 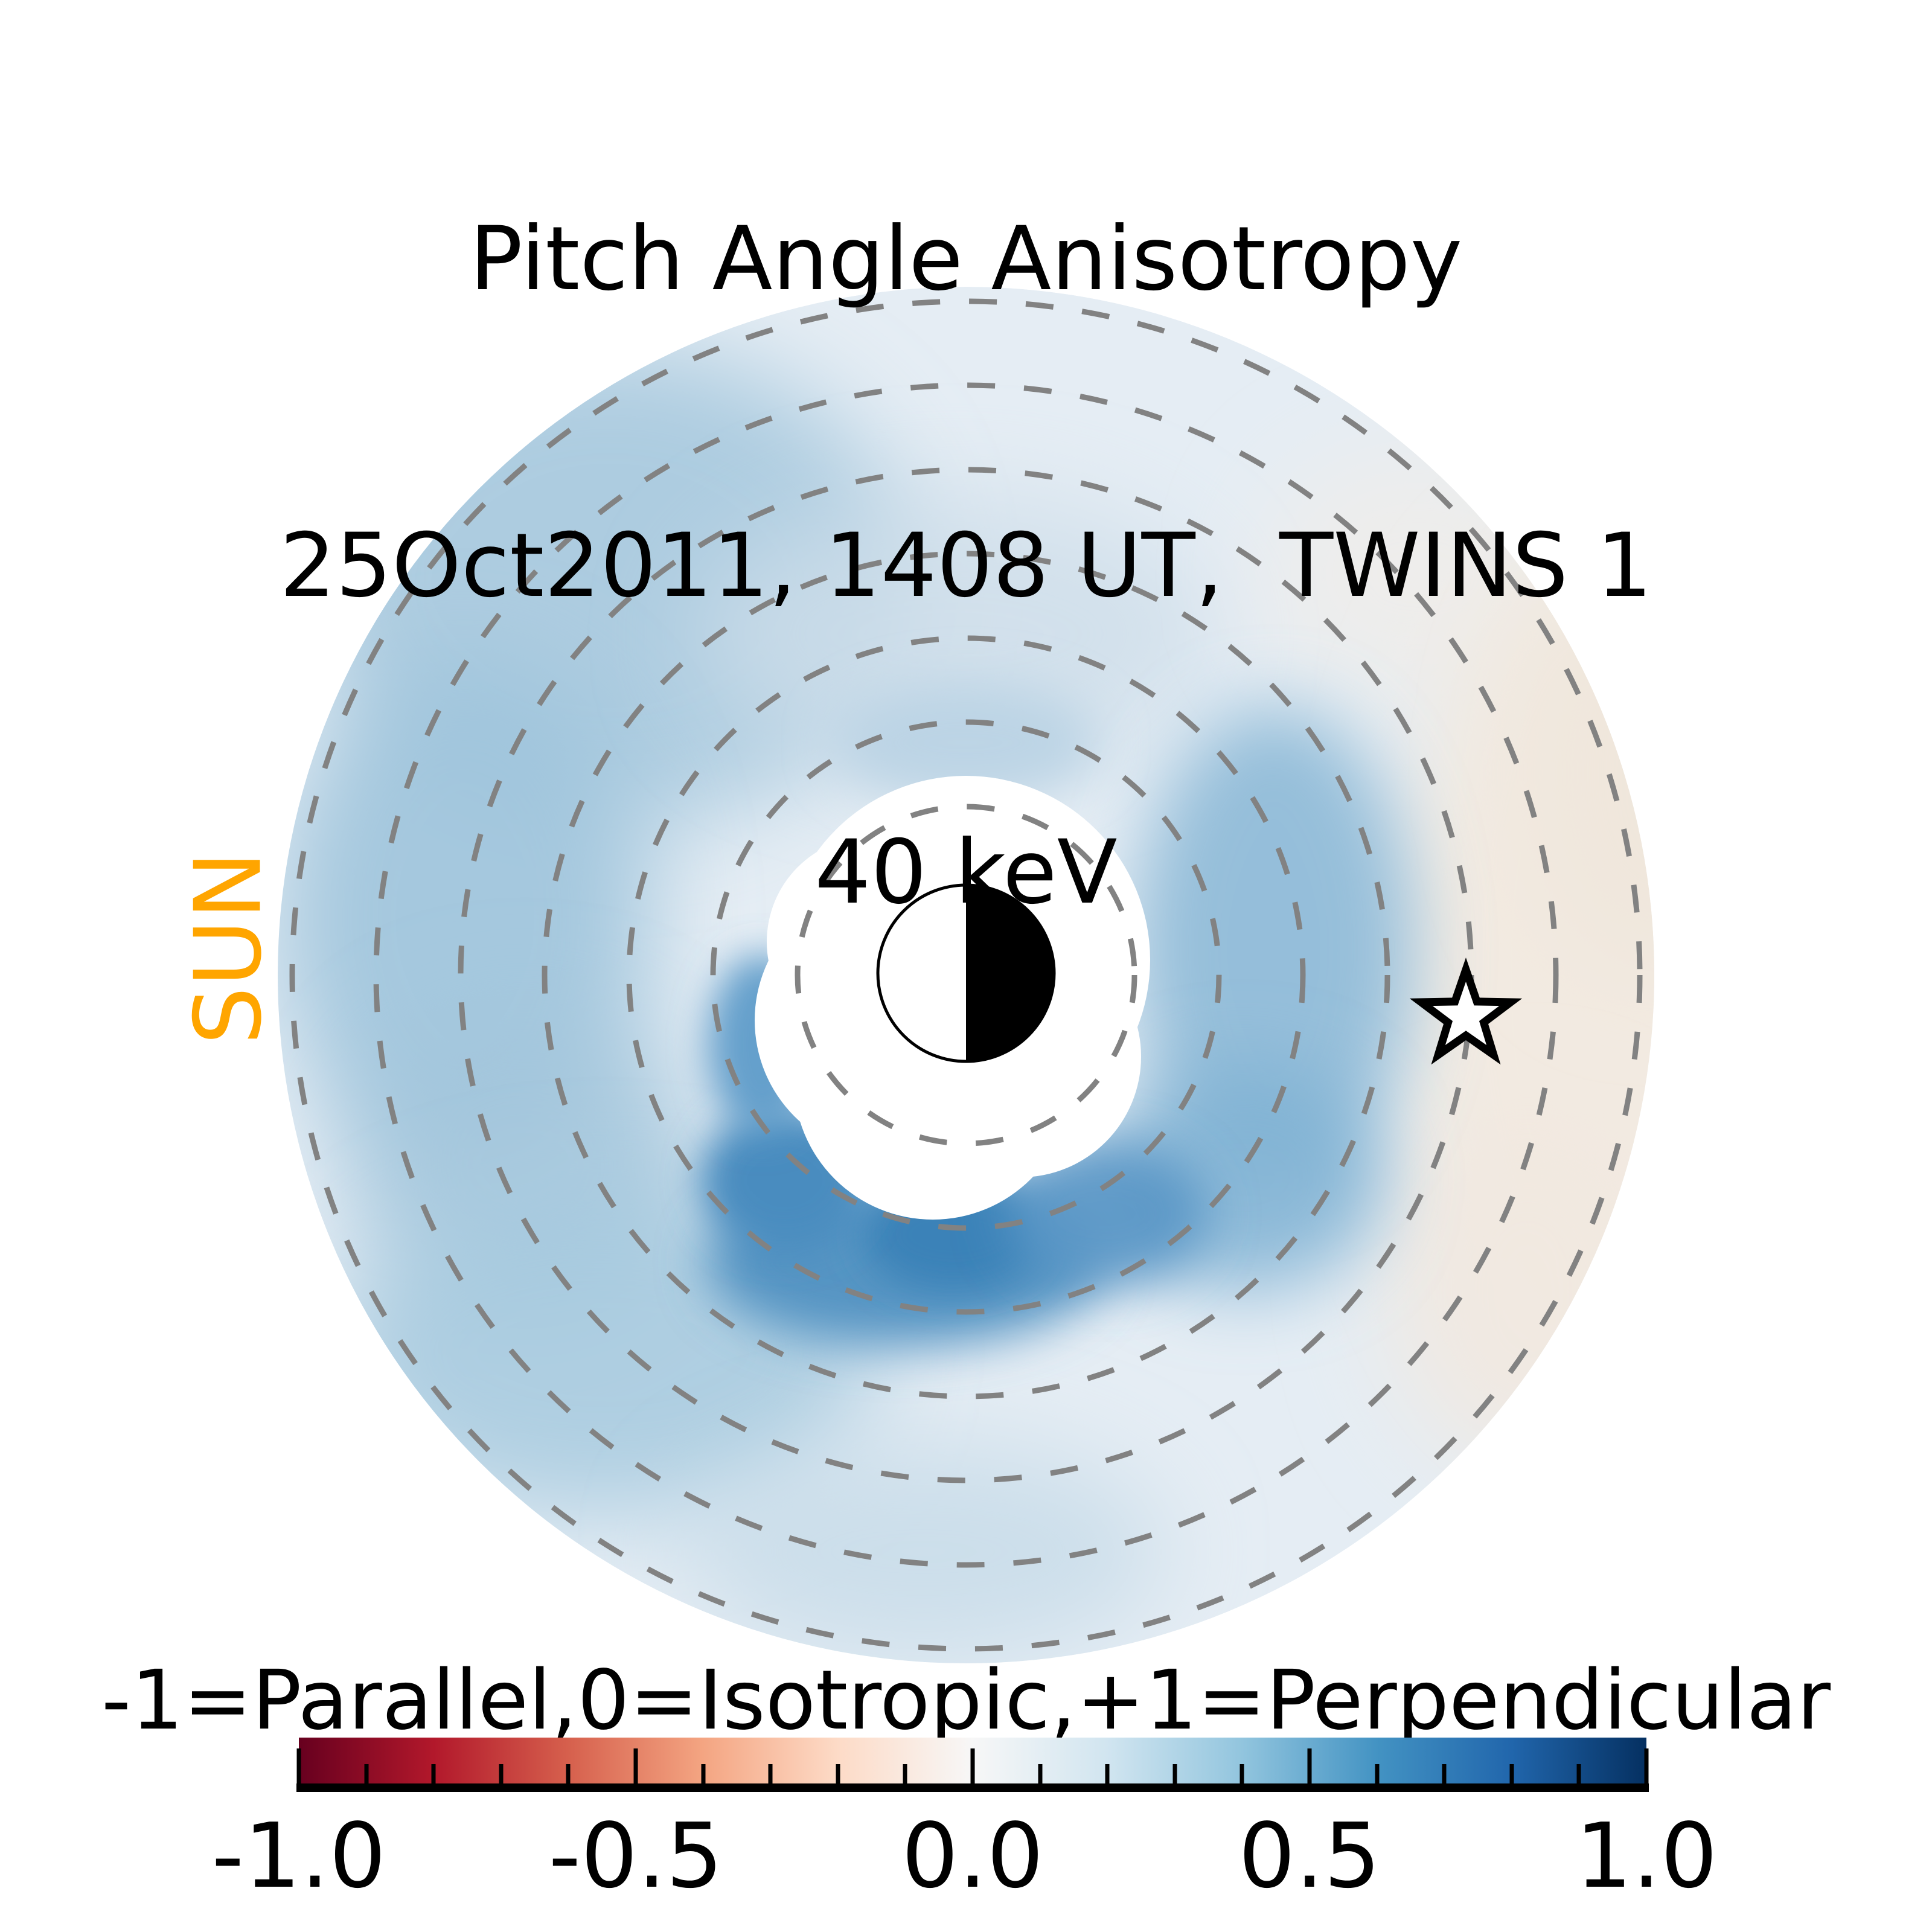 What do you see at coordinates (298, 1856) in the screenshot?
I see `tick-label-neg1: -1.0` at bounding box center [298, 1856].